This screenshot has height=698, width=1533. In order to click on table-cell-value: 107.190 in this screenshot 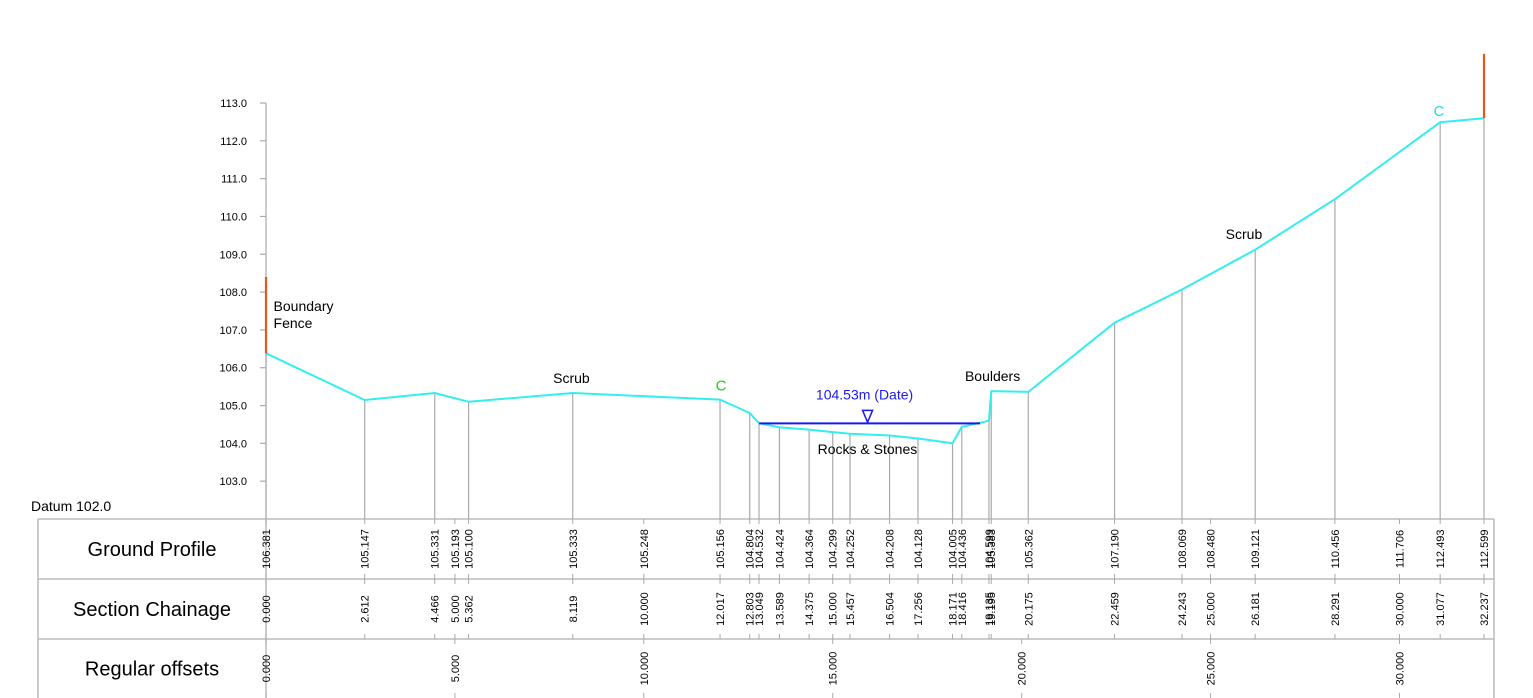, I will do `click(1116, 549)`.